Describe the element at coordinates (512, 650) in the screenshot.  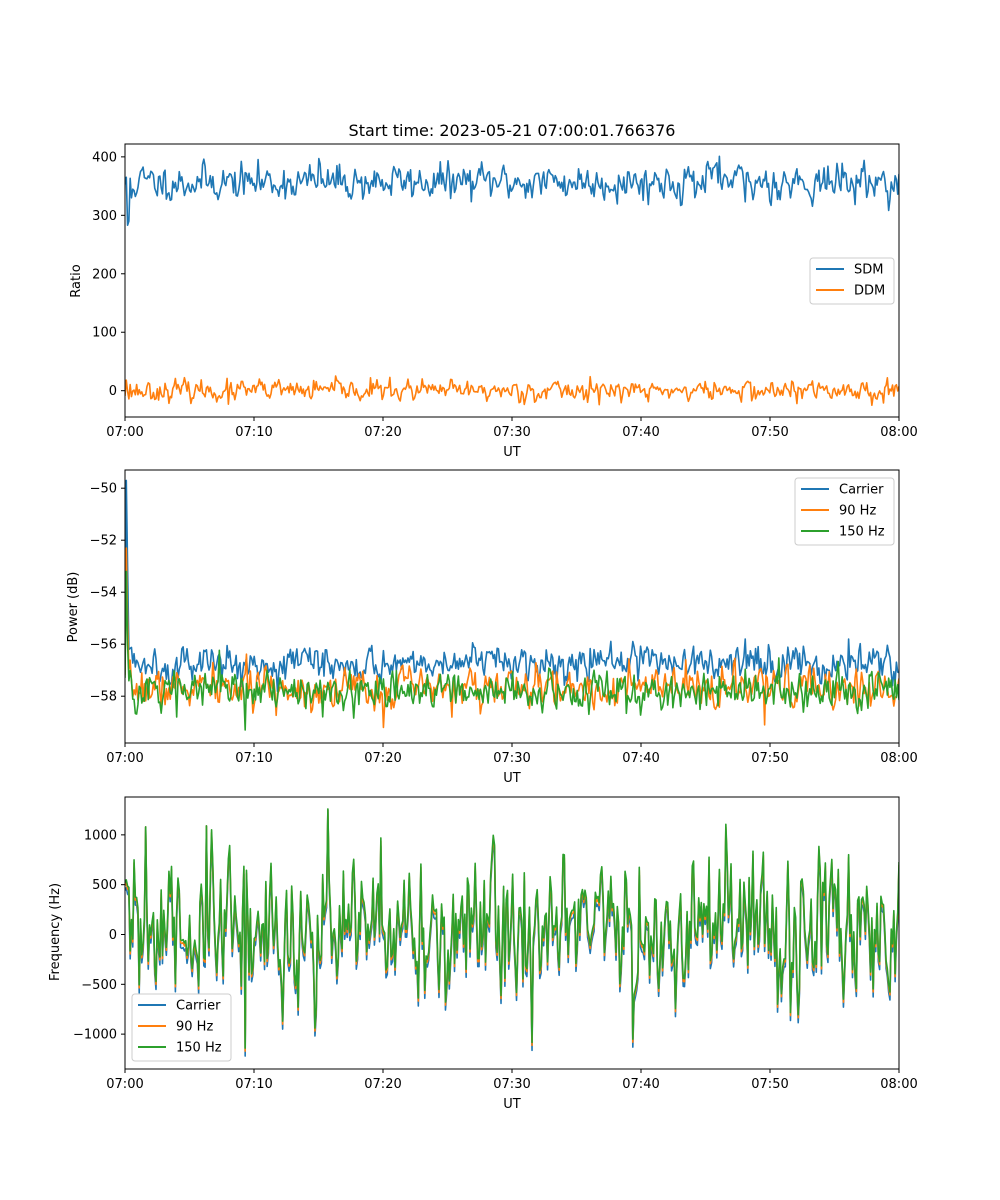
I see `series-line-150-hz` at that location.